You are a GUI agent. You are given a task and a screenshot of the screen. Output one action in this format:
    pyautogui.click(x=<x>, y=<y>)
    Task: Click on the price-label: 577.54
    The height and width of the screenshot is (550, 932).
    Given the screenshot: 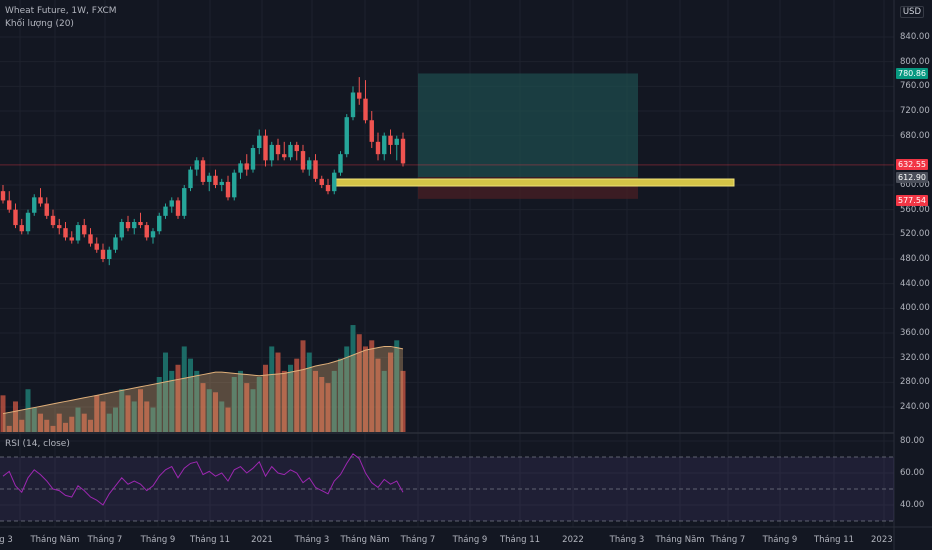 What is the action you would take?
    pyautogui.click(x=912, y=200)
    